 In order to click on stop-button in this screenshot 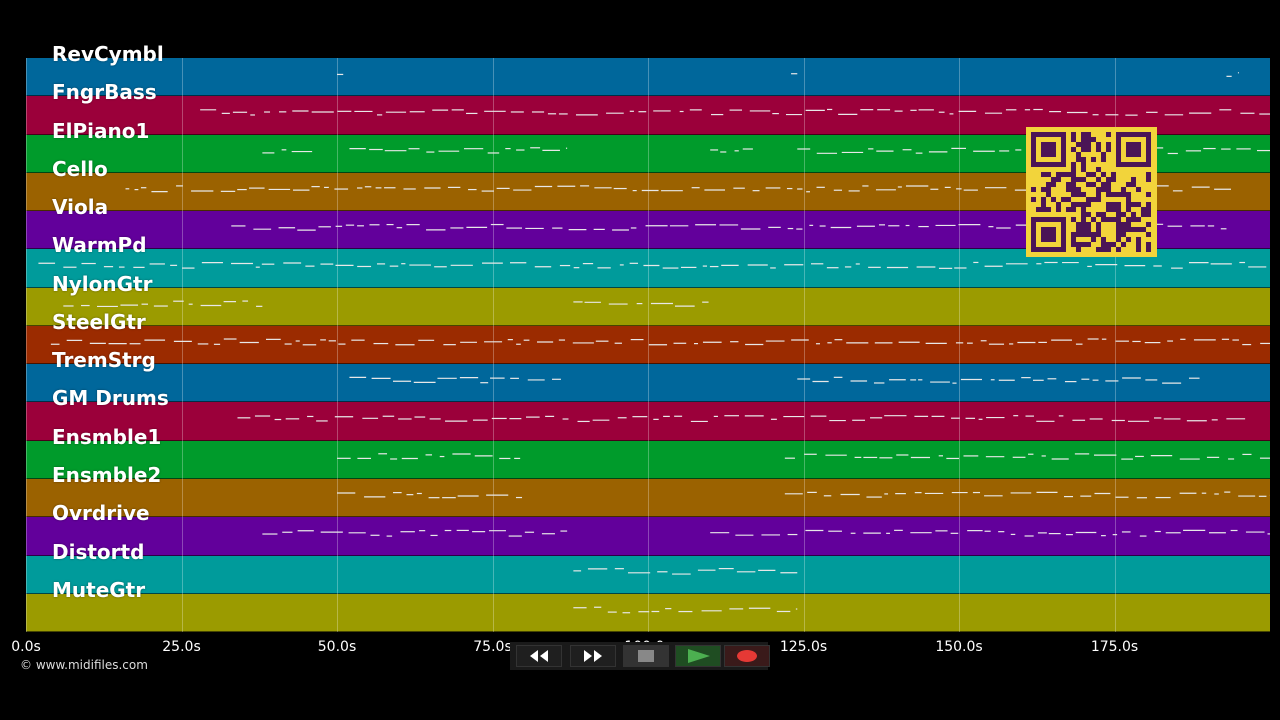, I will do `click(646, 656)`.